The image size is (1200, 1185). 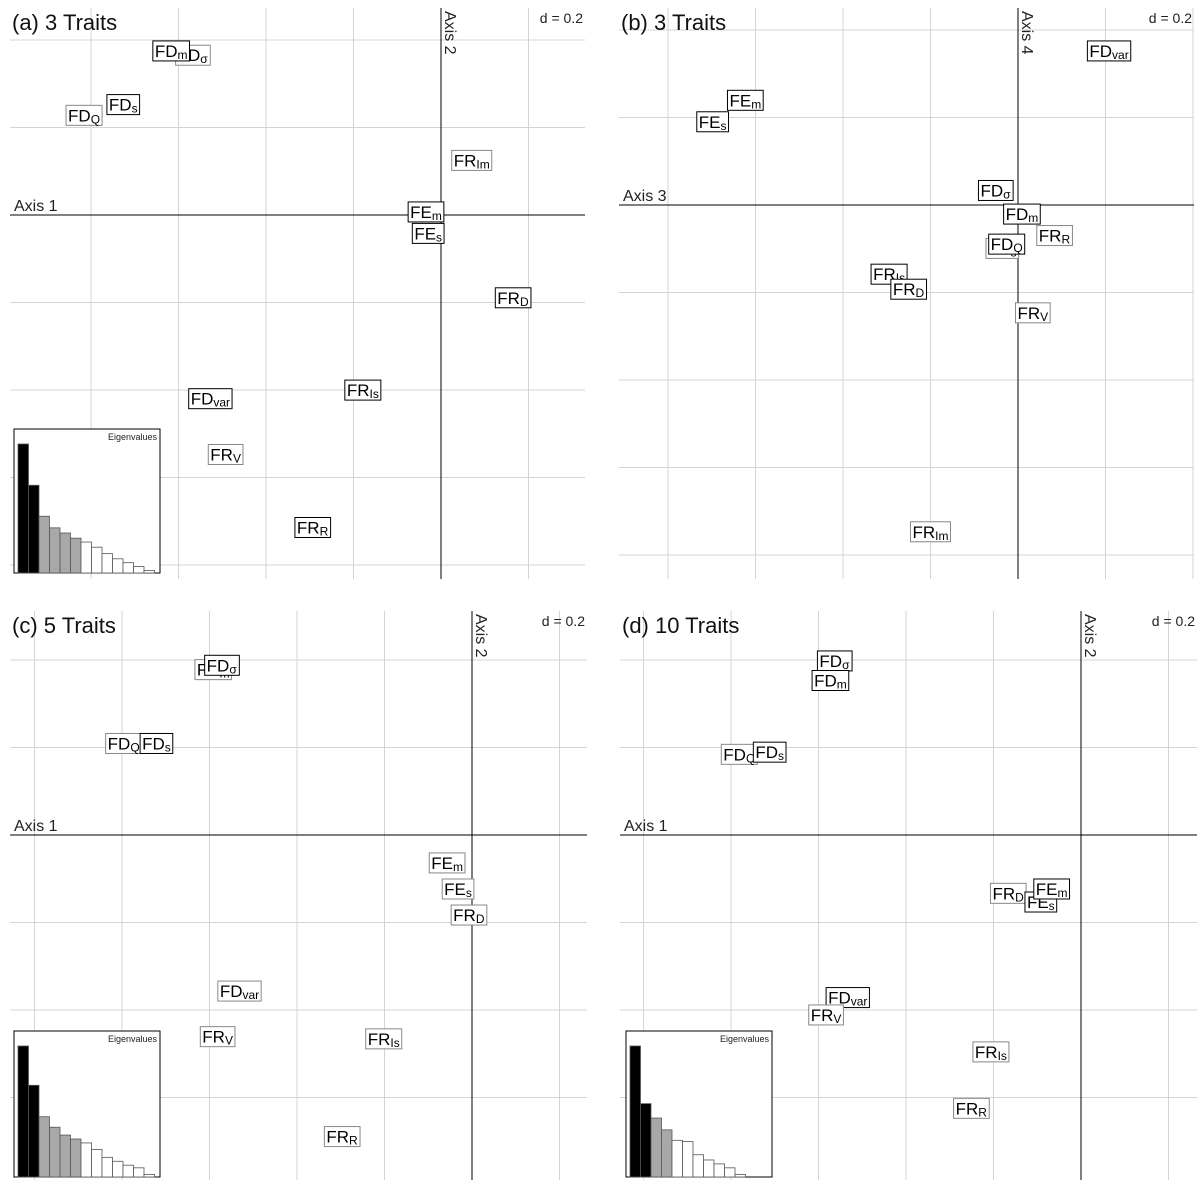 I want to click on point-label-text: FRD, so click(x=1008, y=894).